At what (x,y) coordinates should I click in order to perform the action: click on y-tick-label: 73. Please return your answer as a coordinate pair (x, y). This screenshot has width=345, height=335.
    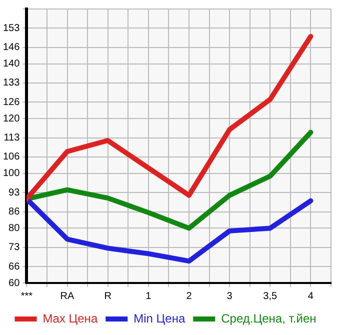
    Looking at the image, I should click on (14, 248).